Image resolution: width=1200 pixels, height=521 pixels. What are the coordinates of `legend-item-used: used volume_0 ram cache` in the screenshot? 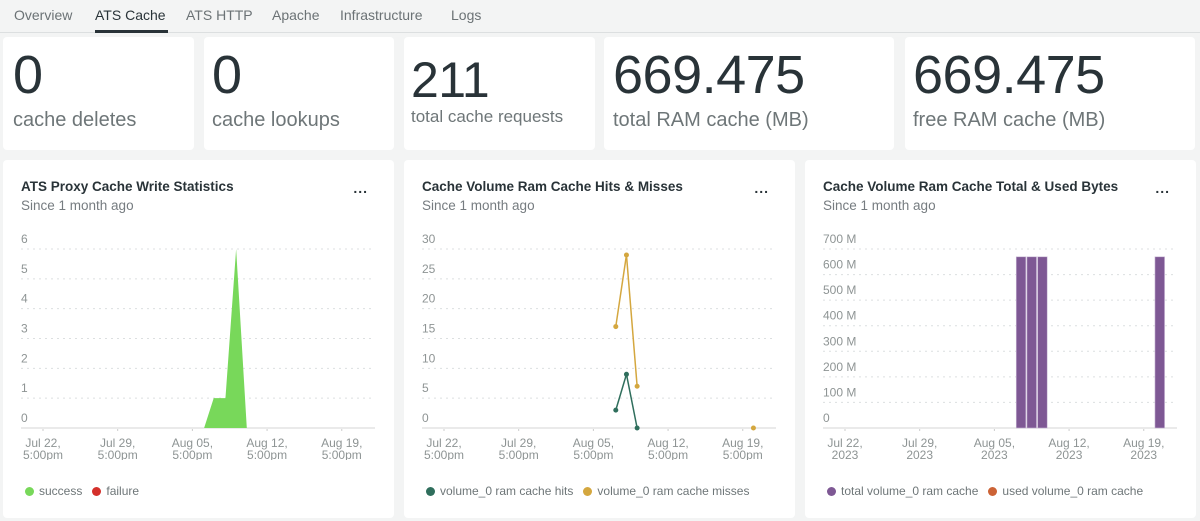 It's located at (1065, 491).